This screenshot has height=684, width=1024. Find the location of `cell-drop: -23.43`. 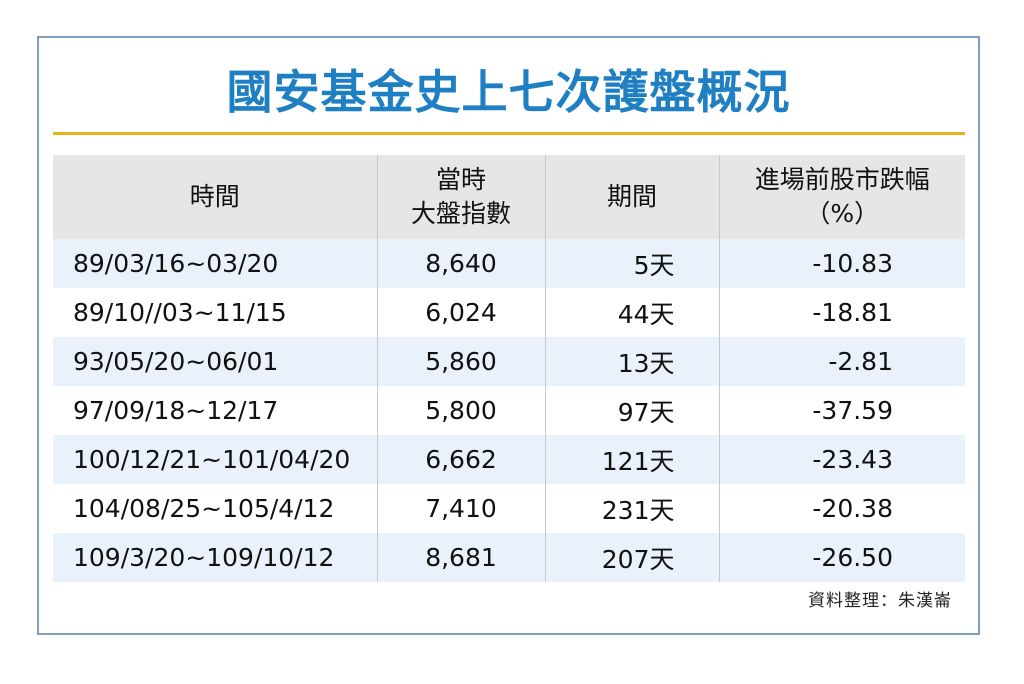

cell-drop: -23.43 is located at coordinates (841, 459).